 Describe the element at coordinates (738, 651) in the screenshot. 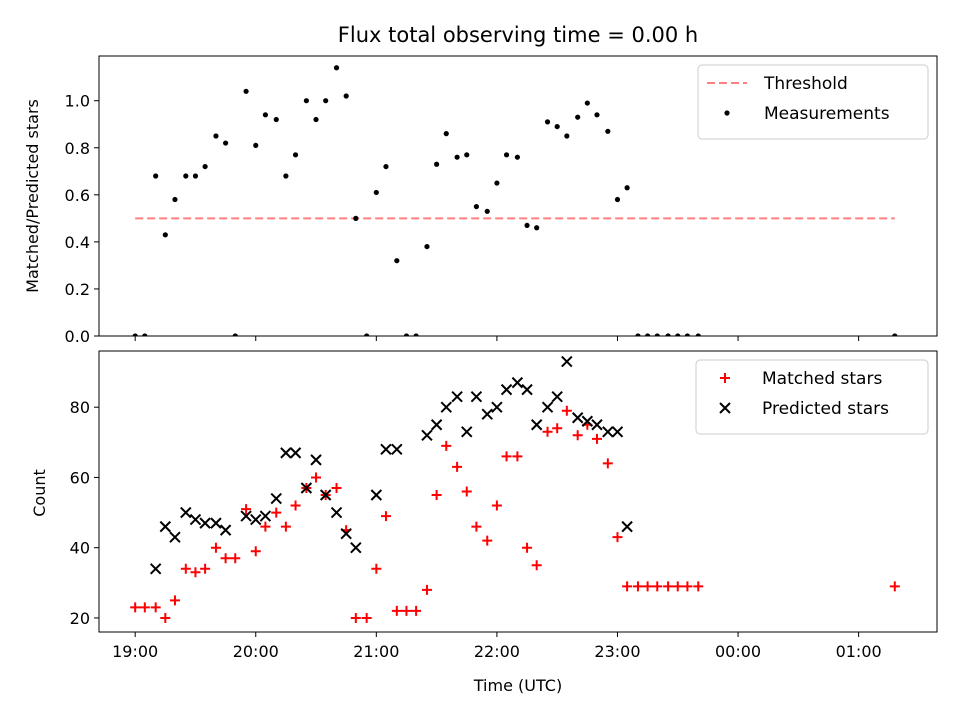

I see `x-tick-label: 00:00` at that location.